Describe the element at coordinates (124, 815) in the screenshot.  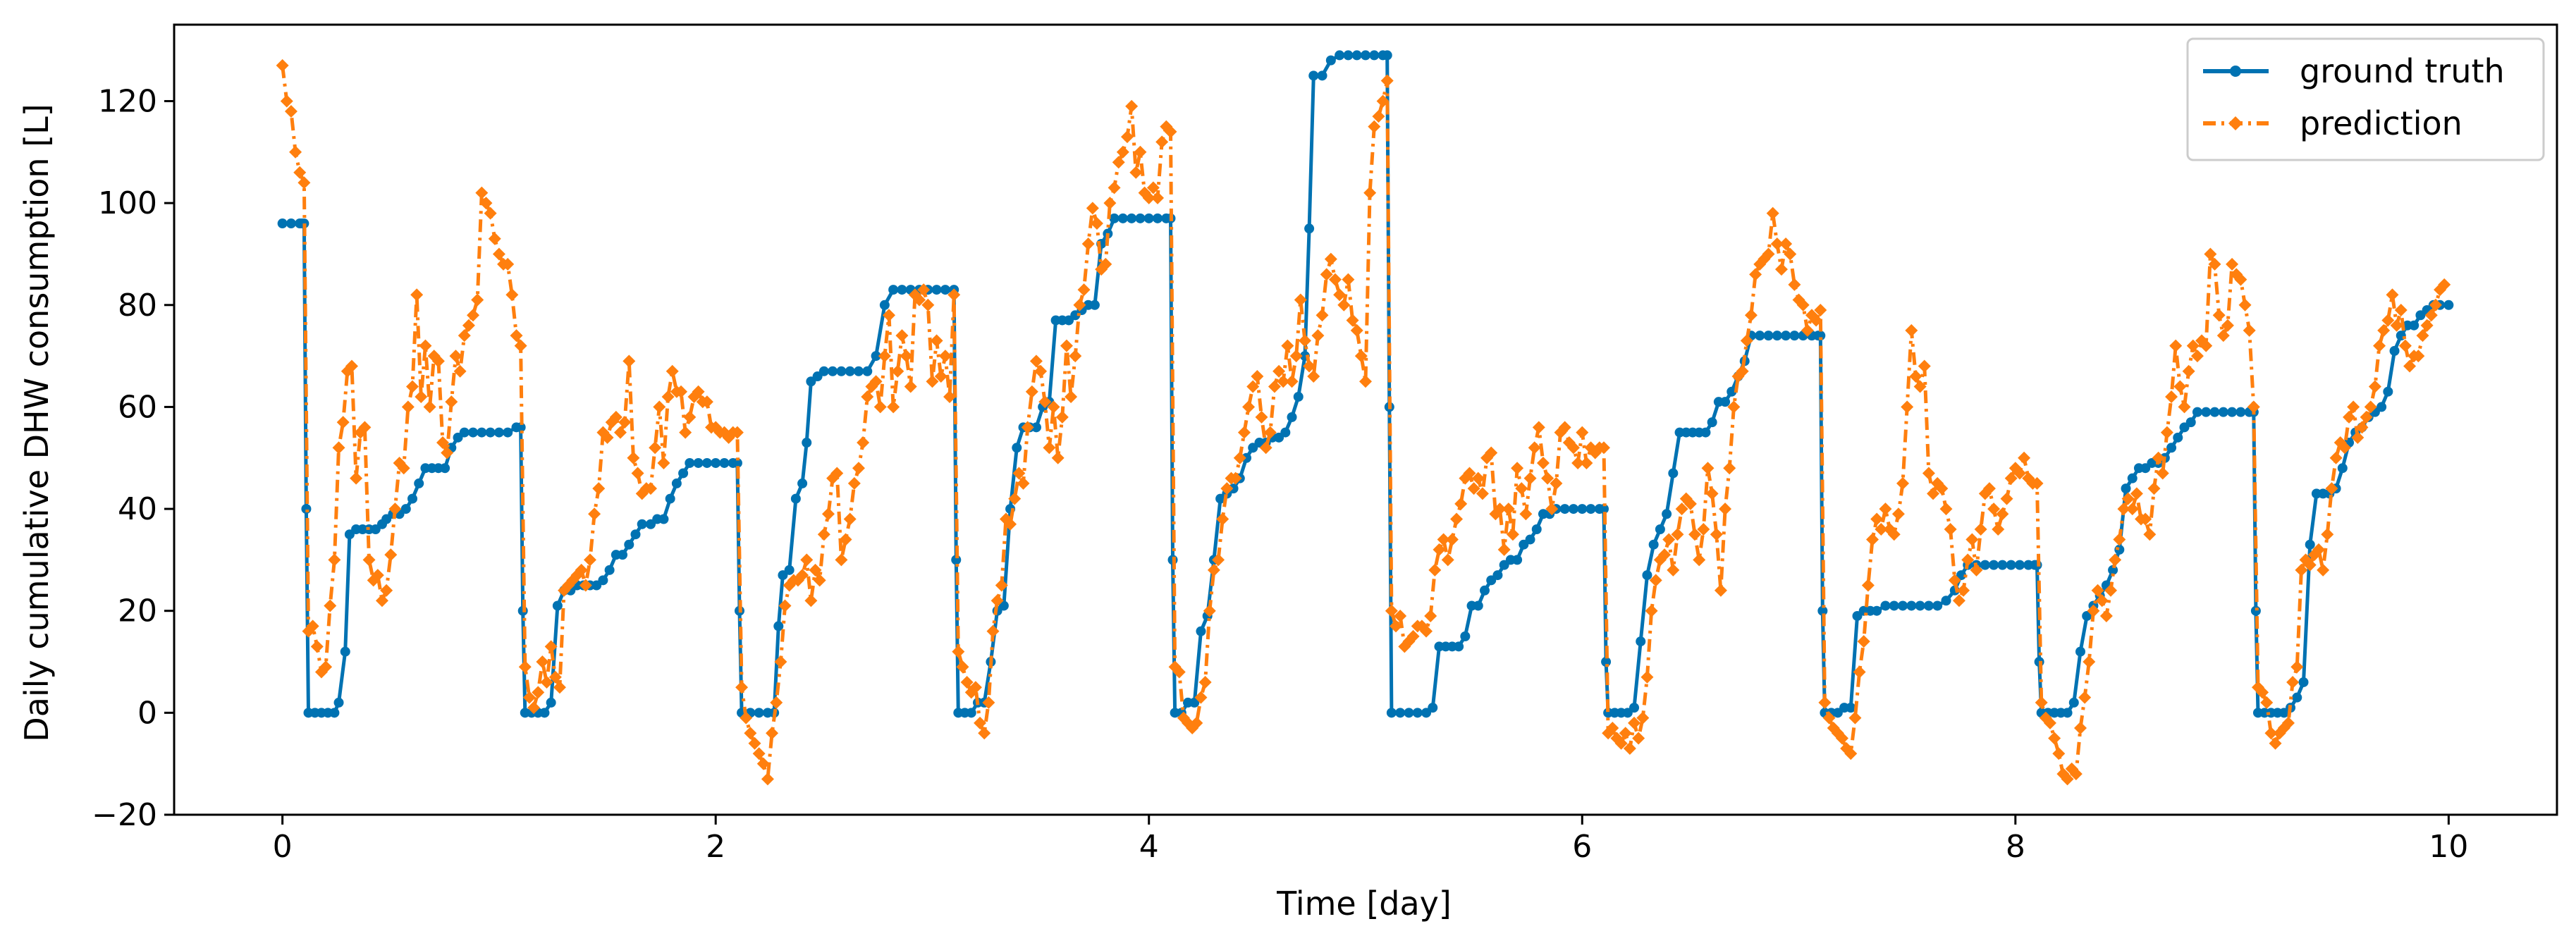
I see `y-tick-label: −20` at that location.